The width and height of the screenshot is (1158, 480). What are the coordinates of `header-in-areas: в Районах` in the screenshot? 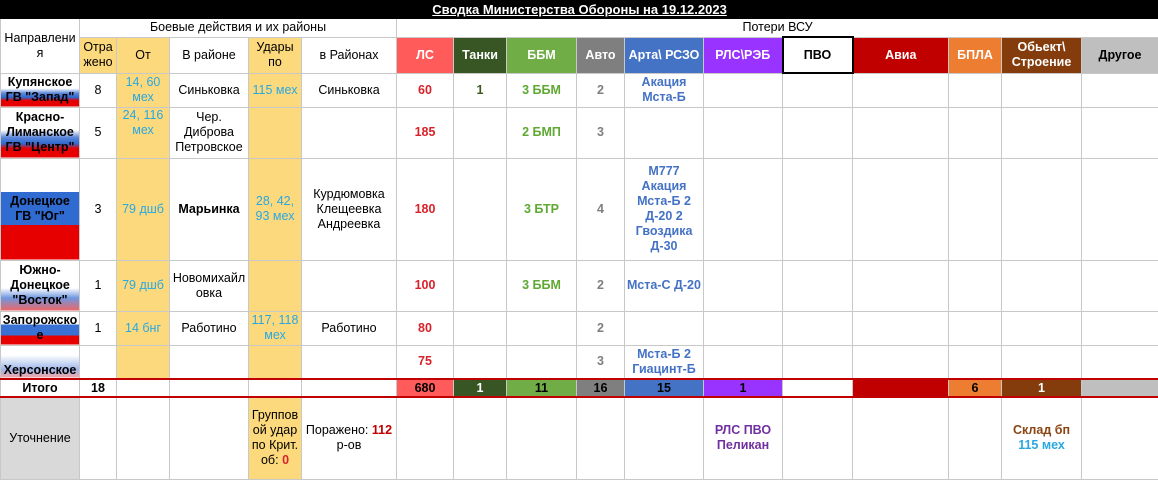 It's located at (349, 55).